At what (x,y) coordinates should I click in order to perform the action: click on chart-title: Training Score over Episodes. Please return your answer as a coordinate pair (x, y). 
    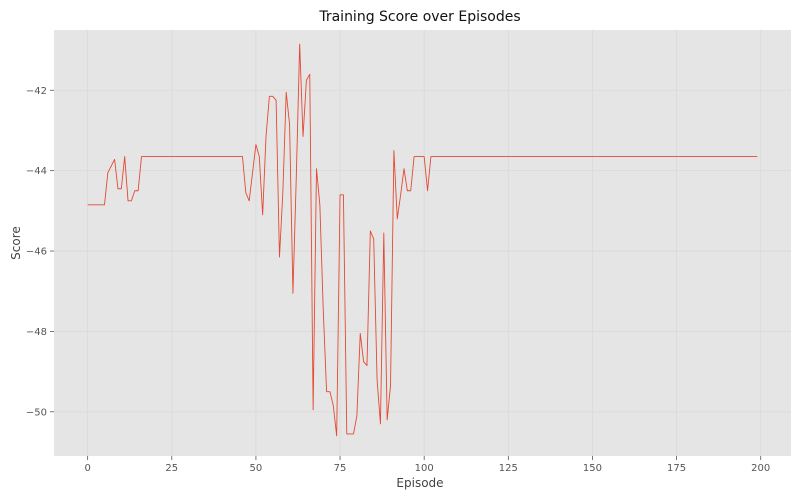
    Looking at the image, I should click on (419, 17).